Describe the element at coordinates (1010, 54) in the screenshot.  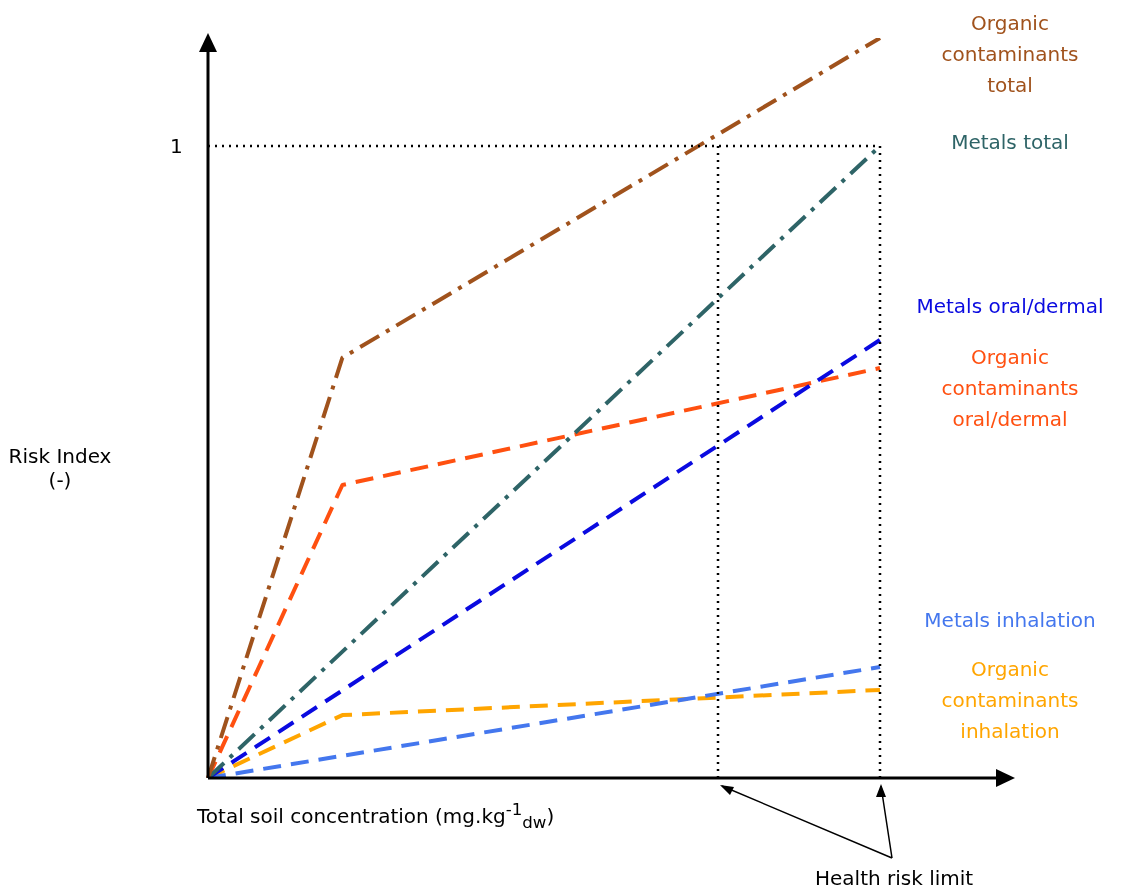
I see `text: Organic contaminants total` at that location.